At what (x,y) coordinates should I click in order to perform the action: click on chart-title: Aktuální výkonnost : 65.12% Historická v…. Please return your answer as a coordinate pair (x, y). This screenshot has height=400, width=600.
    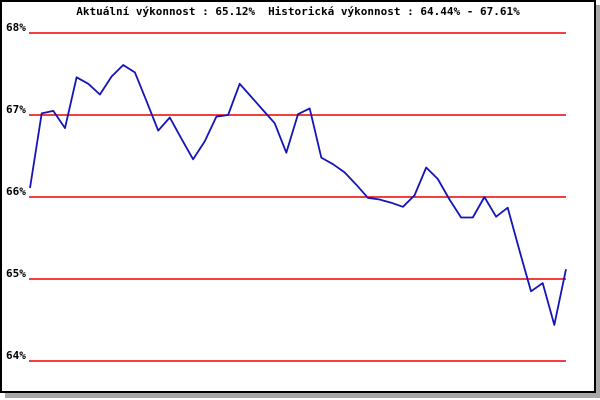
    Looking at the image, I should click on (298, 11).